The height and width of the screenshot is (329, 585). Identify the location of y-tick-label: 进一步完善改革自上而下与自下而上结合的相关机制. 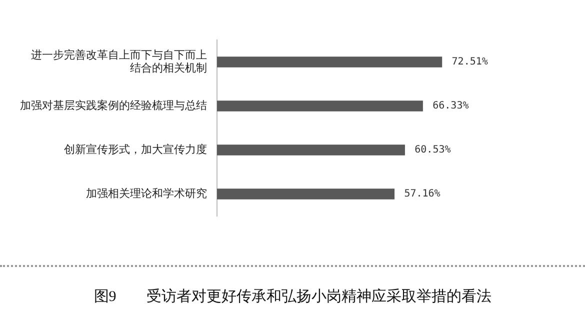
(119, 61).